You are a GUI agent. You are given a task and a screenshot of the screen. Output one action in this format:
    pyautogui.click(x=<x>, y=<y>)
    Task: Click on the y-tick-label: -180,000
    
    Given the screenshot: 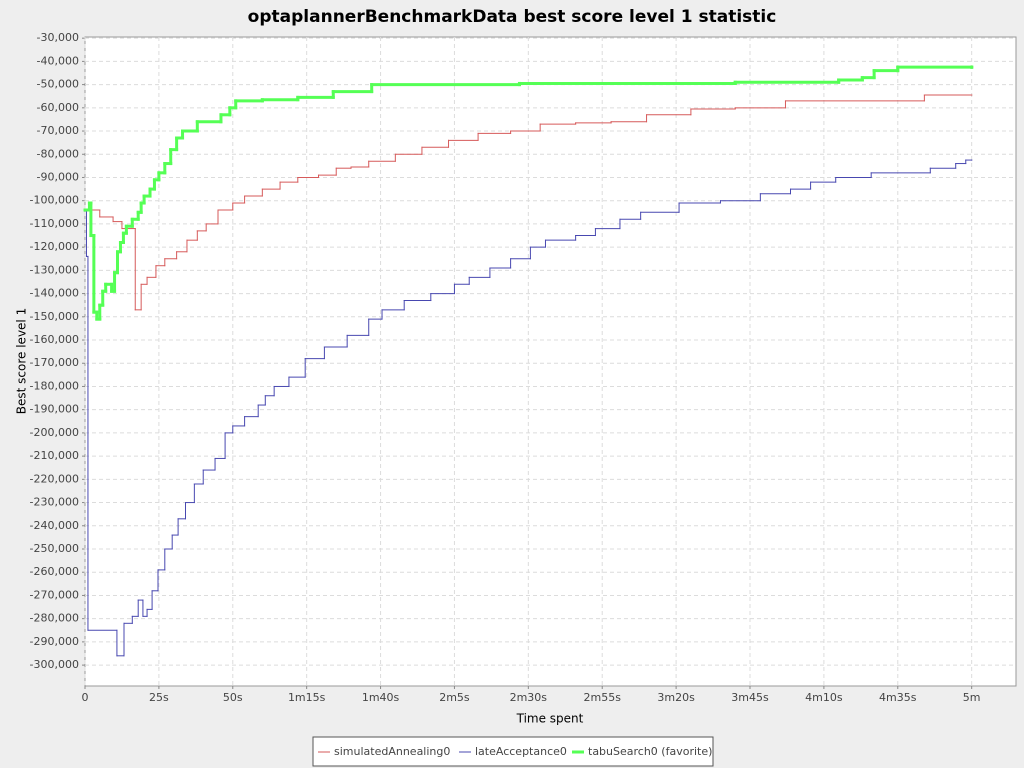 What is the action you would take?
    pyautogui.click(x=54, y=385)
    